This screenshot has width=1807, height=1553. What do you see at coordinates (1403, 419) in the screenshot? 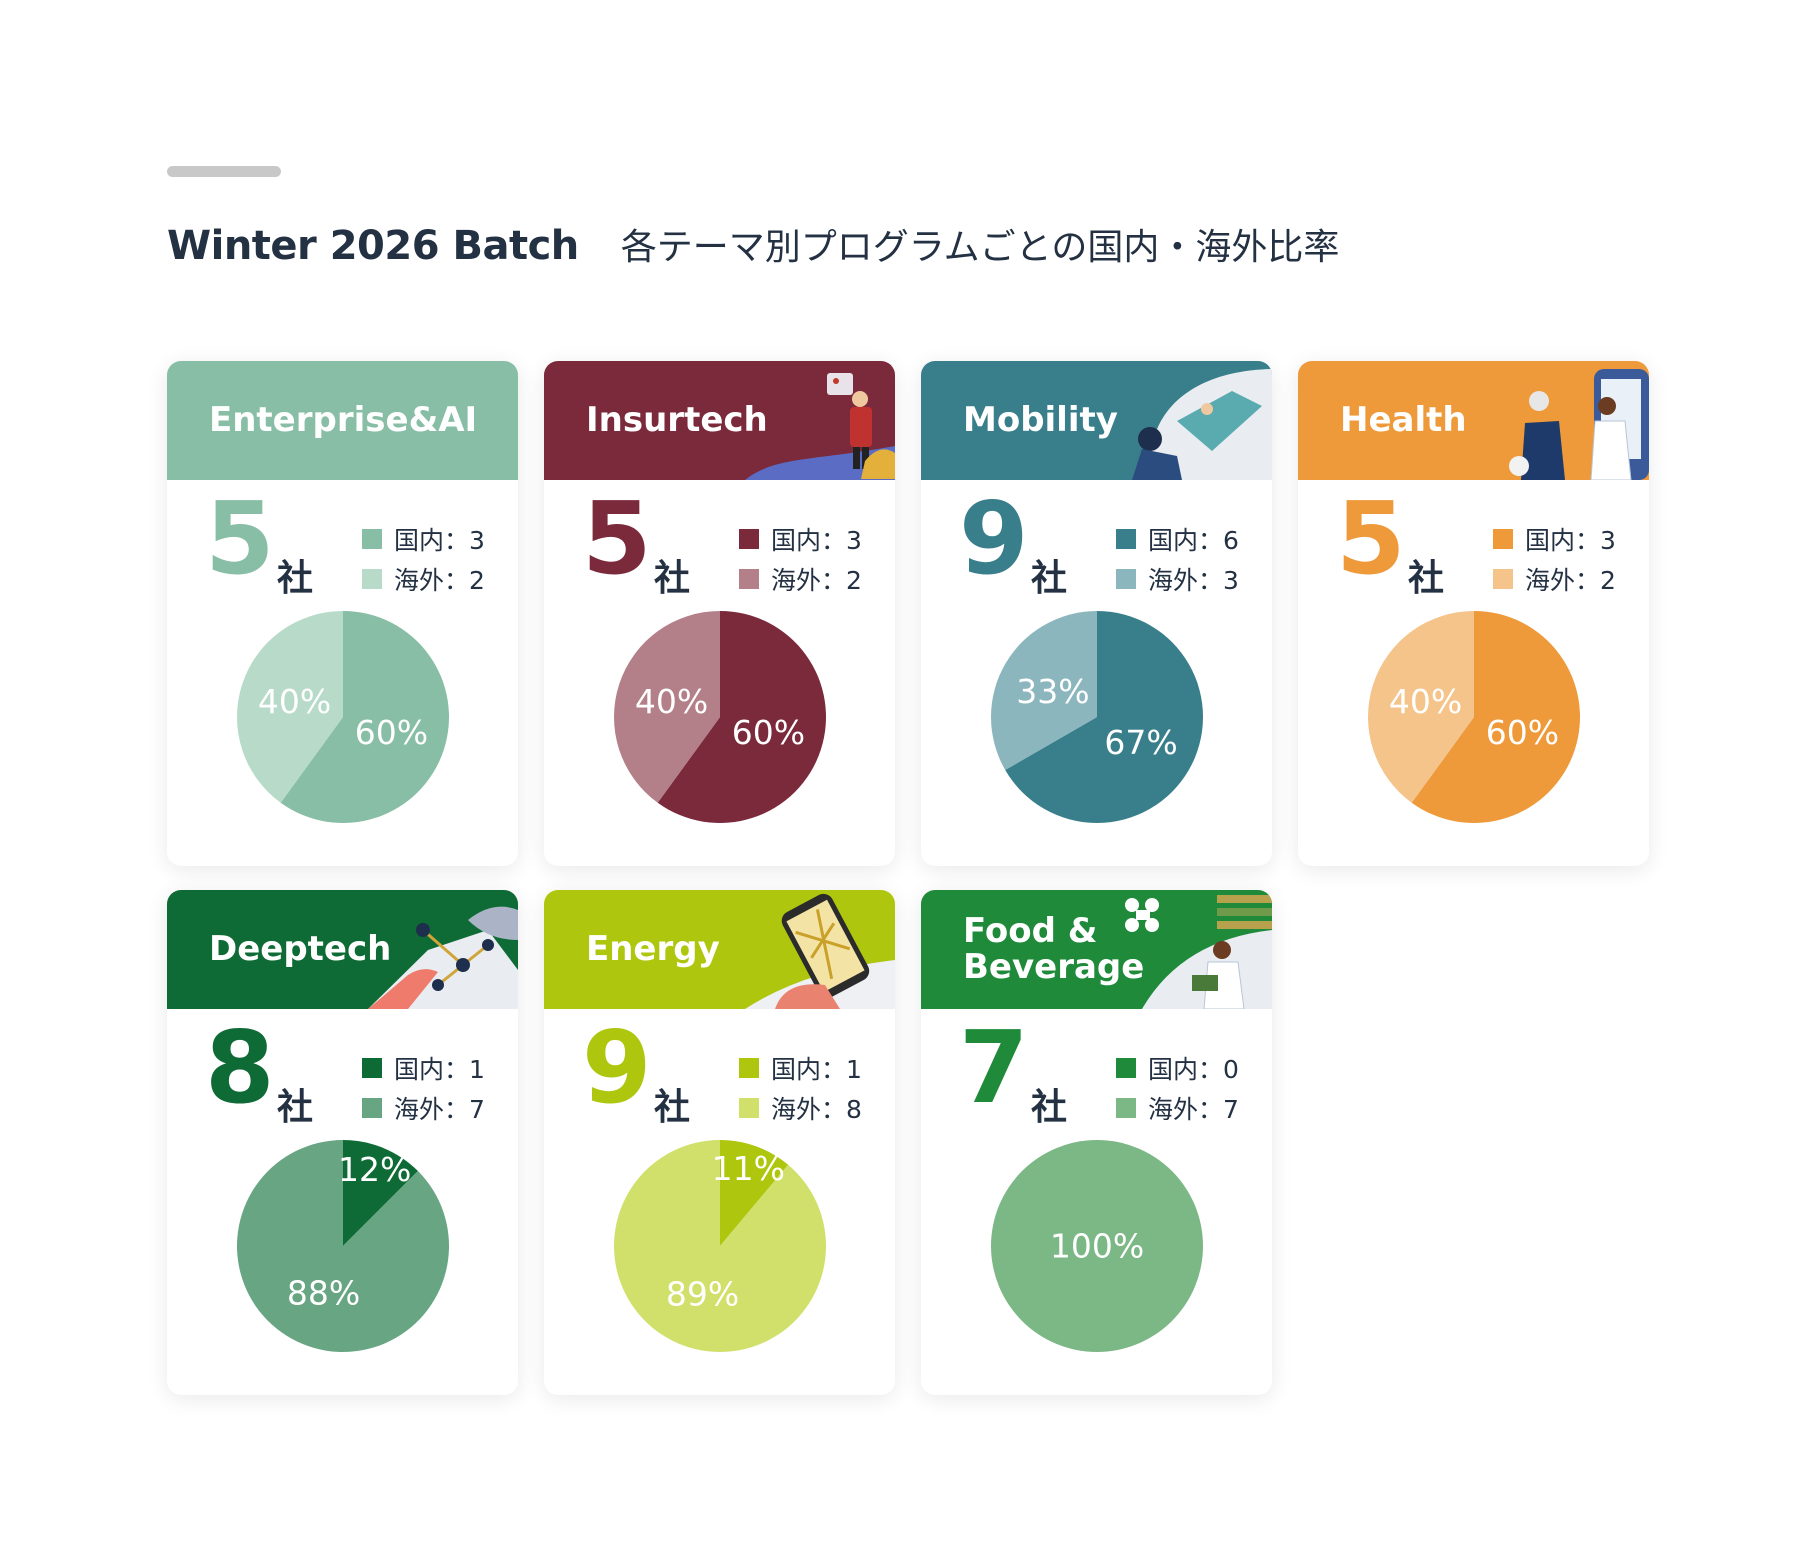
I see `card-title: Health` at bounding box center [1403, 419].